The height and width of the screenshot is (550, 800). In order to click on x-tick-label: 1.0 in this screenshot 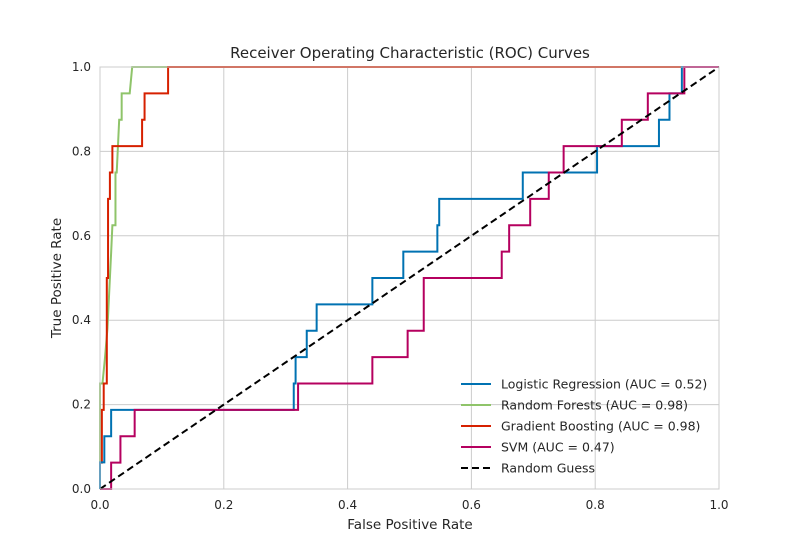, I will do `click(718, 505)`.